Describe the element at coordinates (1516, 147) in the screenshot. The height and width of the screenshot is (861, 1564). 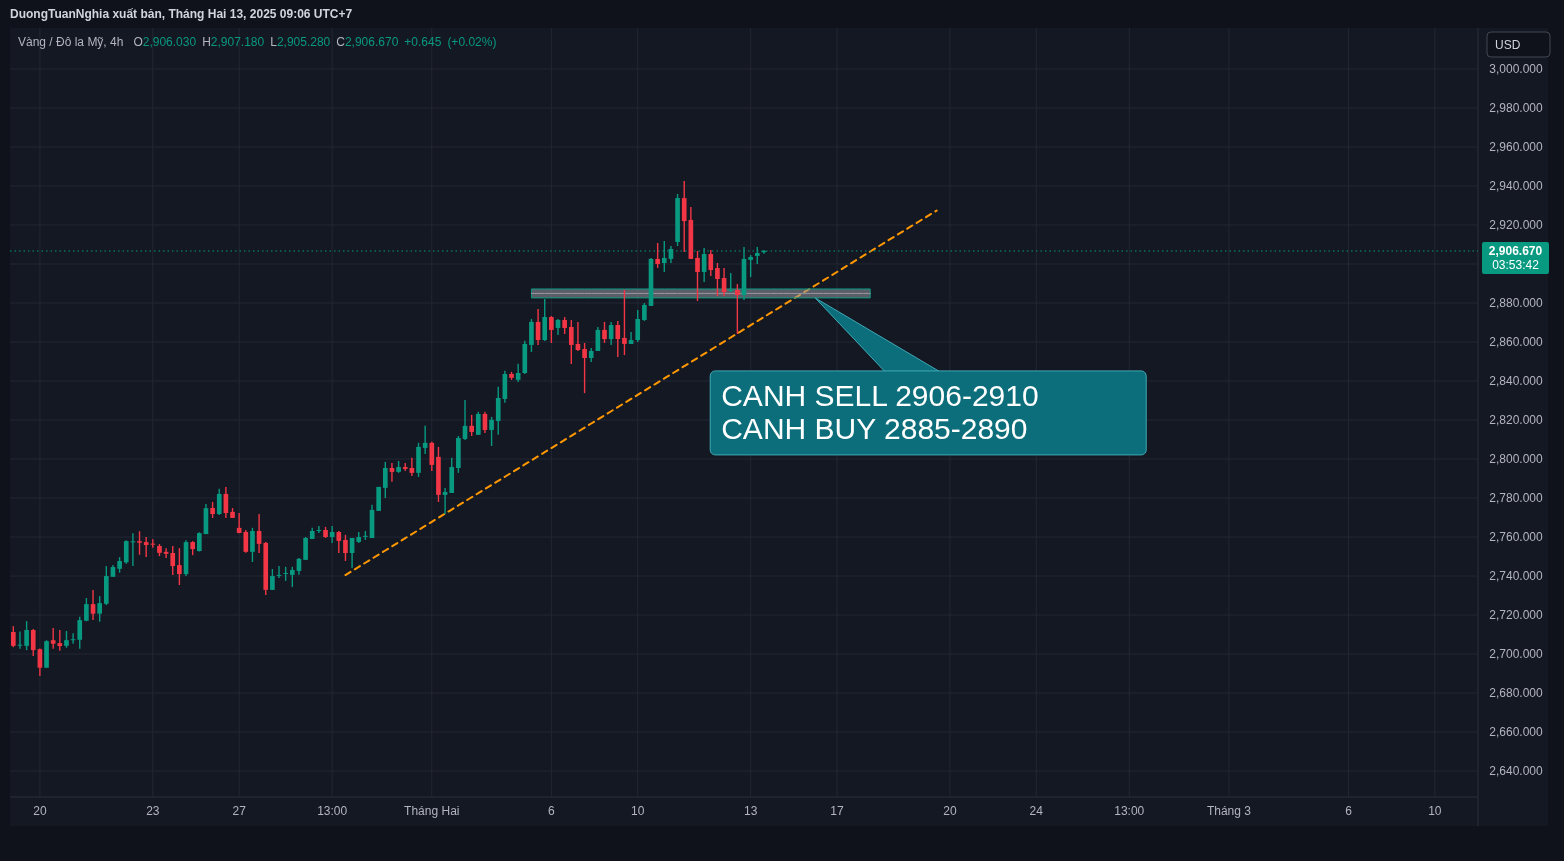
I see `y-tick-label: 2,960.000` at that location.